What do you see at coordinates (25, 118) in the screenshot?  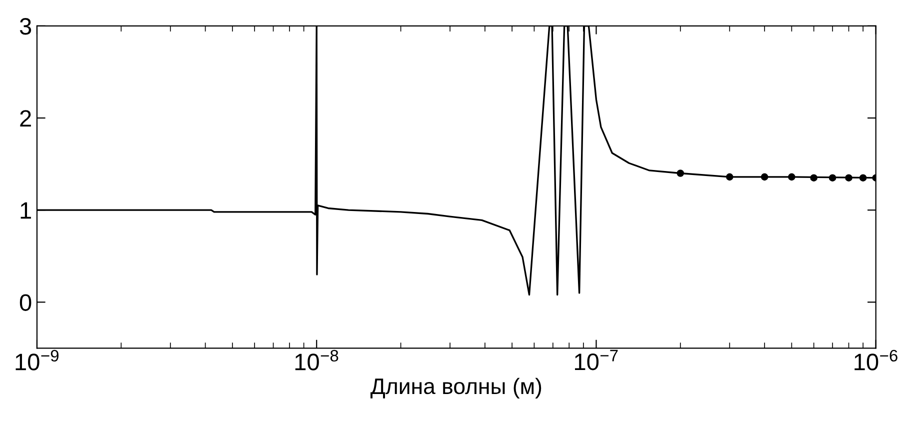 I see `y-tick-label: 2` at bounding box center [25, 118].